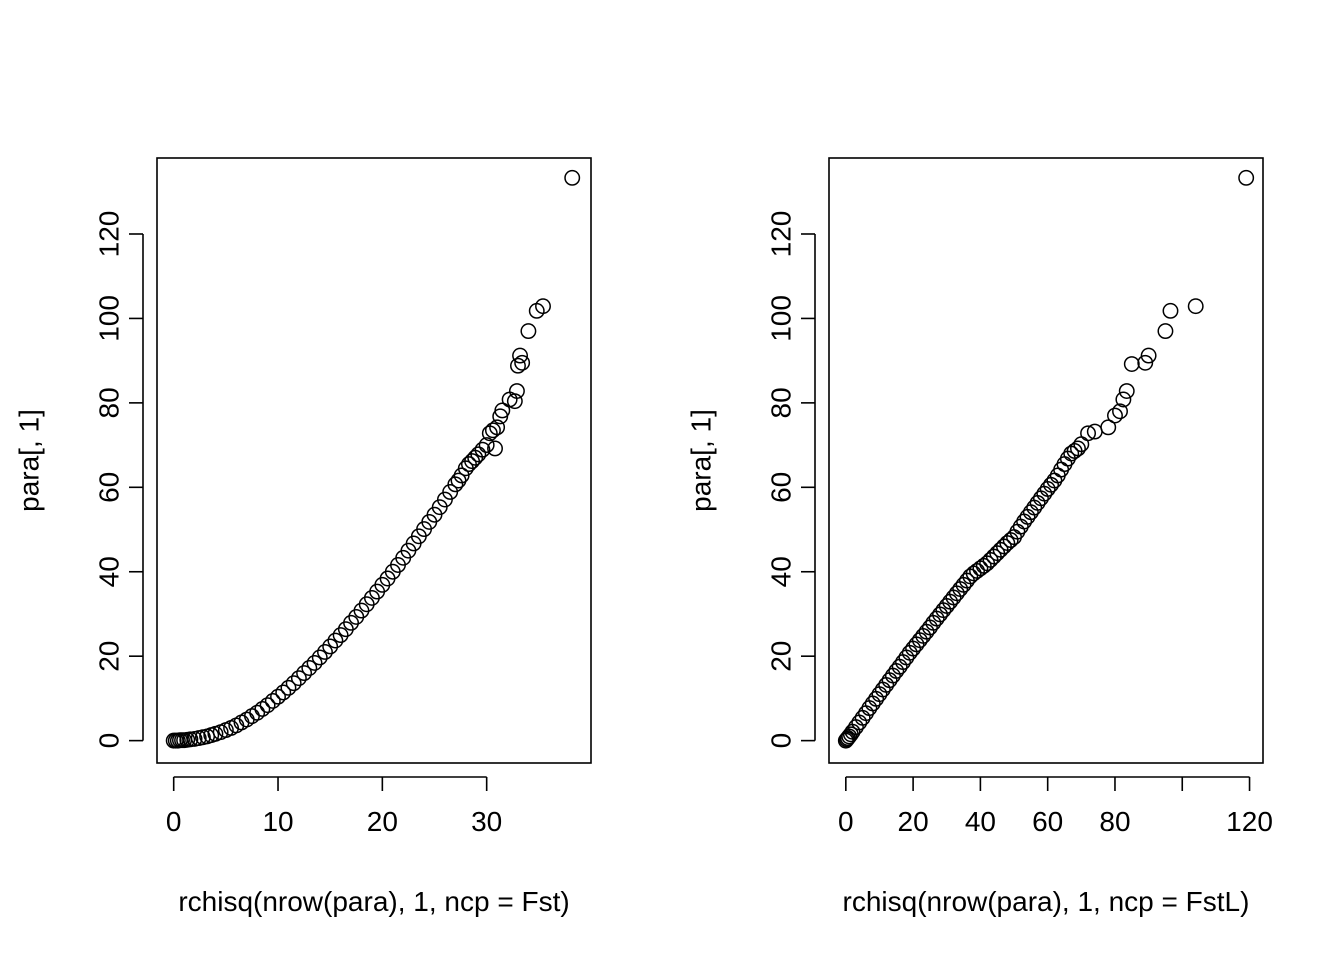 This screenshot has height=960, width=1344. I want to click on left-y-tick-label: 100, so click(109, 318).